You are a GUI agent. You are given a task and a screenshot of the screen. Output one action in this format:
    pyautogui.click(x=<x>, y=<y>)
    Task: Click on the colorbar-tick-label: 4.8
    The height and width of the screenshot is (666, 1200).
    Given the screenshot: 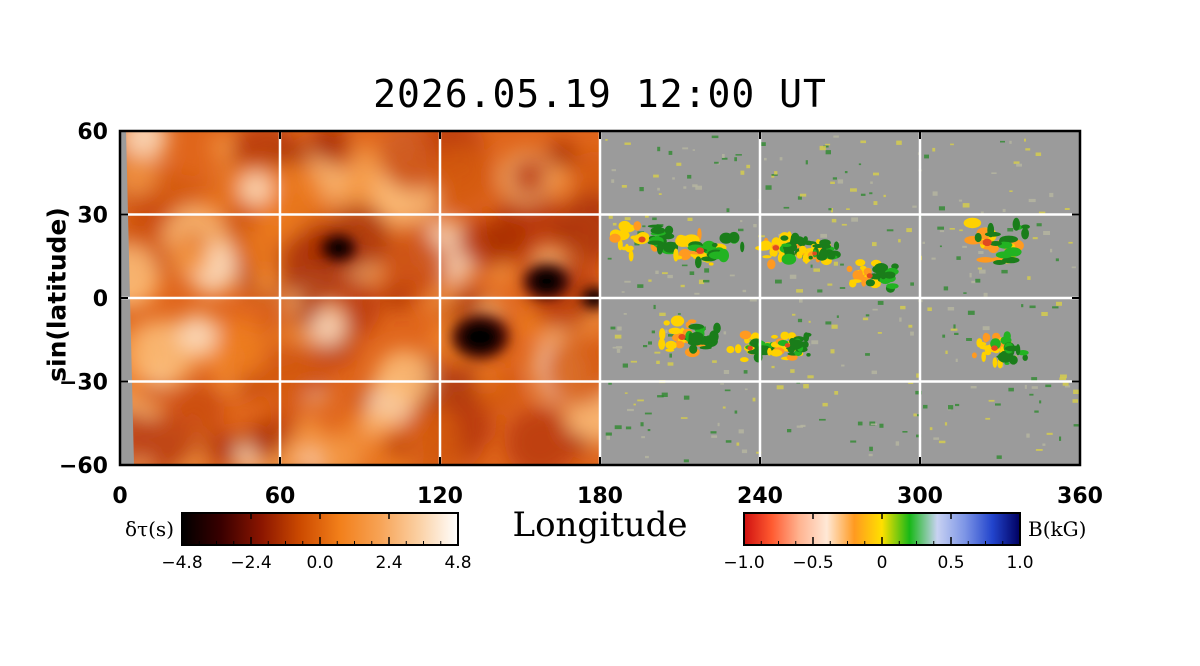 What is the action you would take?
    pyautogui.click(x=457, y=563)
    